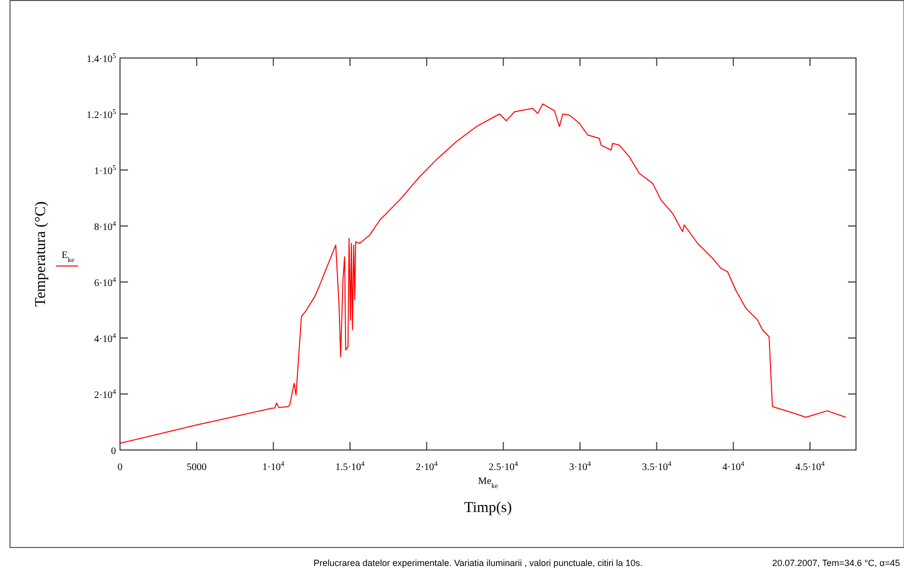 This screenshot has height=573, width=904. I want to click on x-tick-label: 2·10$^{4}$, so click(427, 466).